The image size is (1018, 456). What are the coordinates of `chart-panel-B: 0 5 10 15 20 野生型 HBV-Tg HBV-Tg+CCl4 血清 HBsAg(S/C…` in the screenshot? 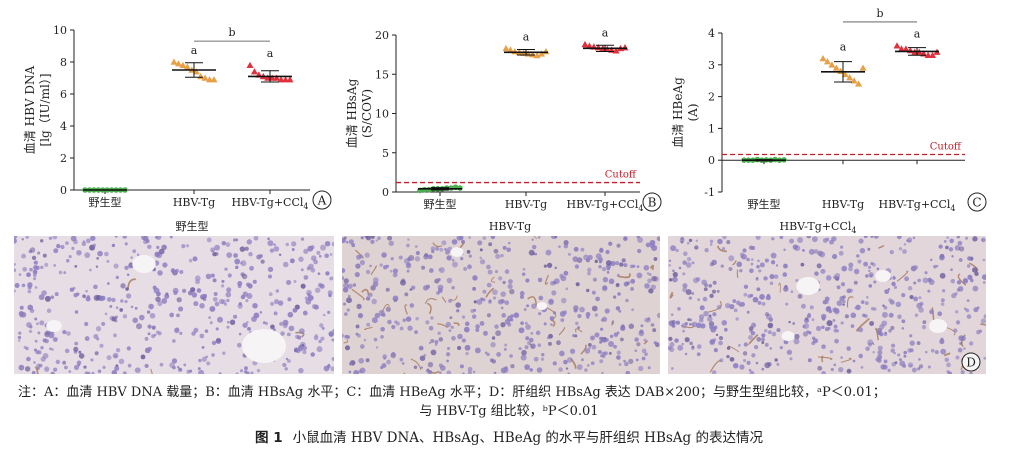 It's located at (503, 129).